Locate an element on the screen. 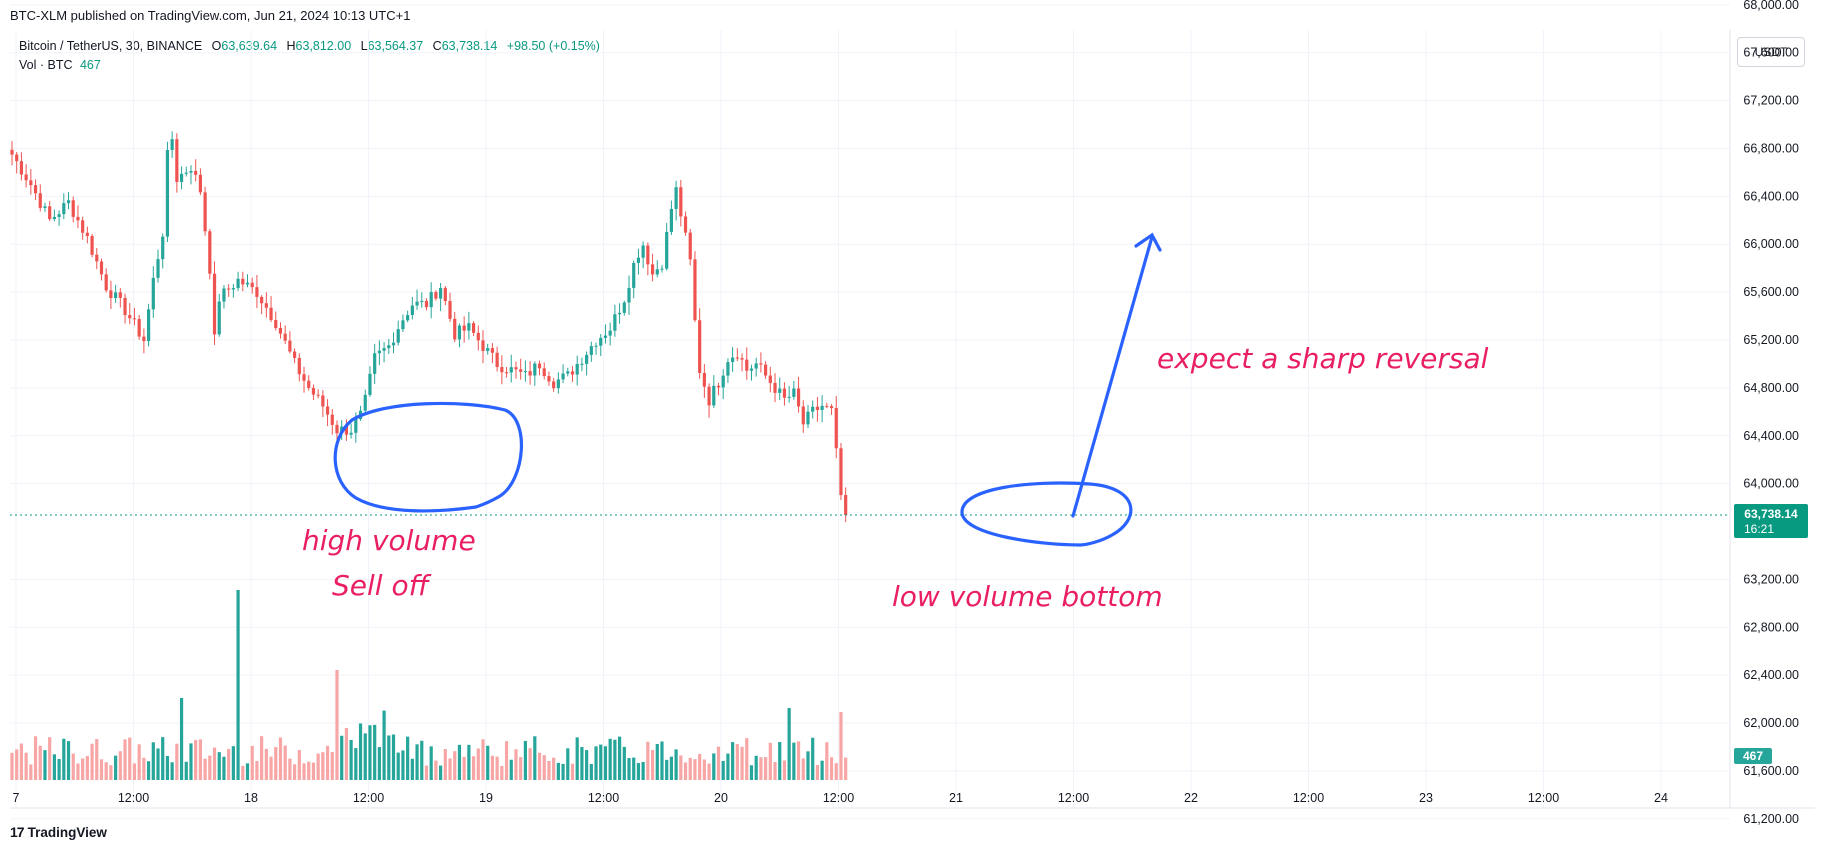 Image resolution: width=1824 pixels, height=852 pixels. symbol-label: Bitcoin / TetherUS, 30, BINANCE is located at coordinates (111, 46).